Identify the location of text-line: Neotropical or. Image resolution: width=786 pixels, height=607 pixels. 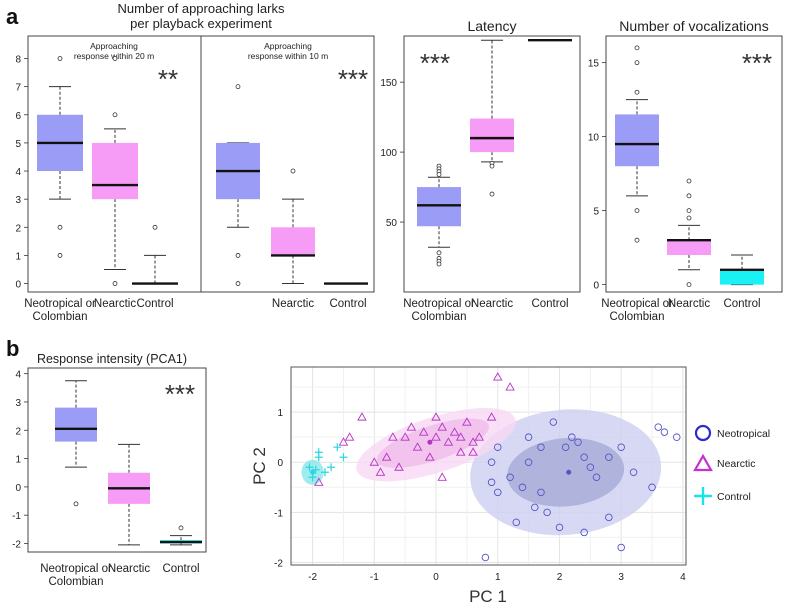
(637, 304).